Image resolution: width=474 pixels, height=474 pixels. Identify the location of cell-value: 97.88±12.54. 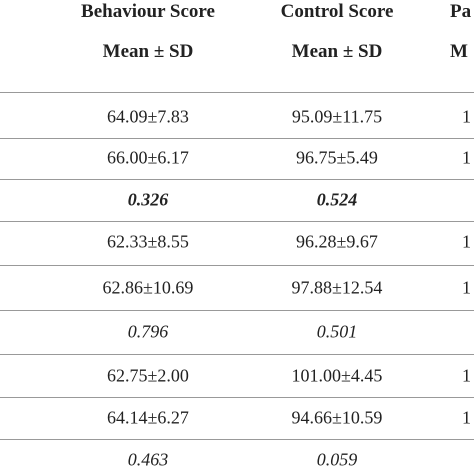
(337, 287).